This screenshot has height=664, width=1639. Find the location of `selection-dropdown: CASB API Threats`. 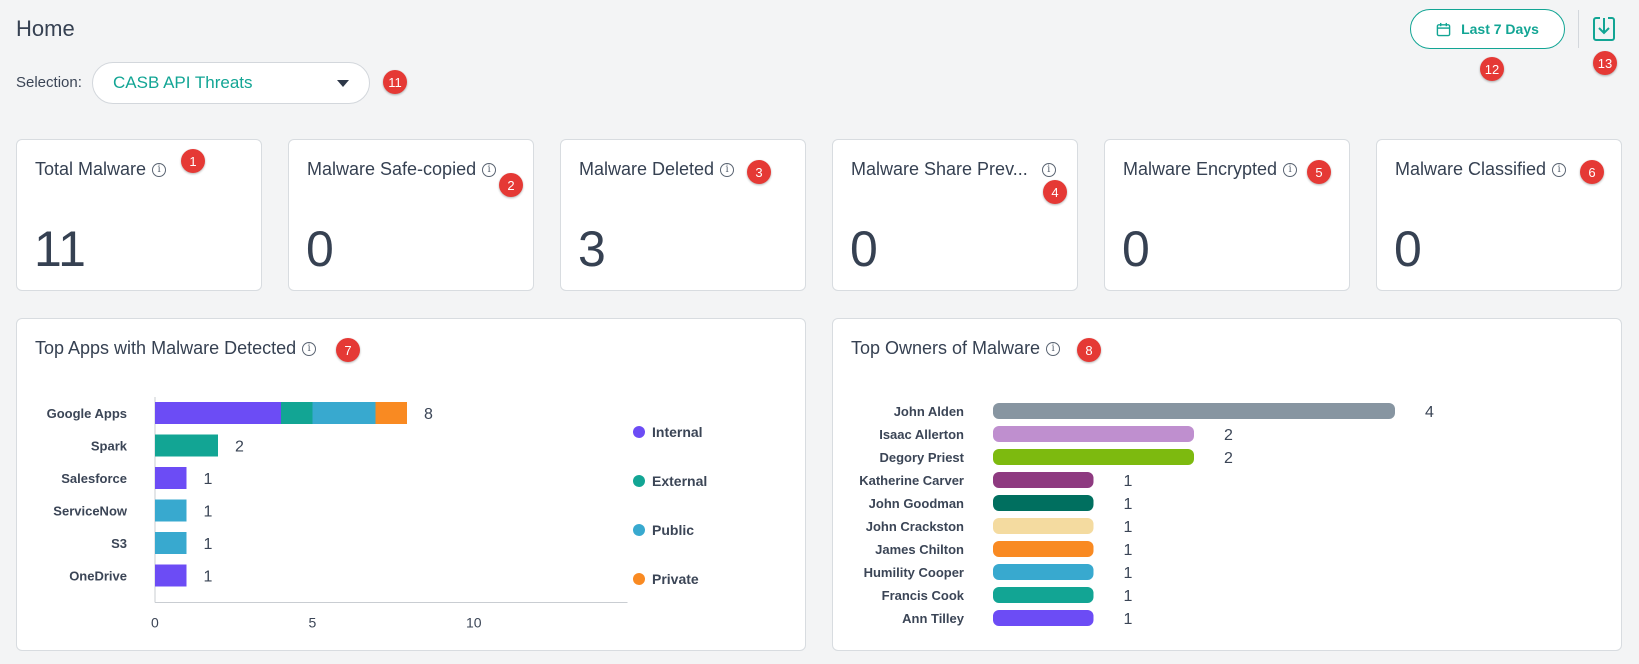

selection-dropdown: CASB API Threats is located at coordinates (231, 83).